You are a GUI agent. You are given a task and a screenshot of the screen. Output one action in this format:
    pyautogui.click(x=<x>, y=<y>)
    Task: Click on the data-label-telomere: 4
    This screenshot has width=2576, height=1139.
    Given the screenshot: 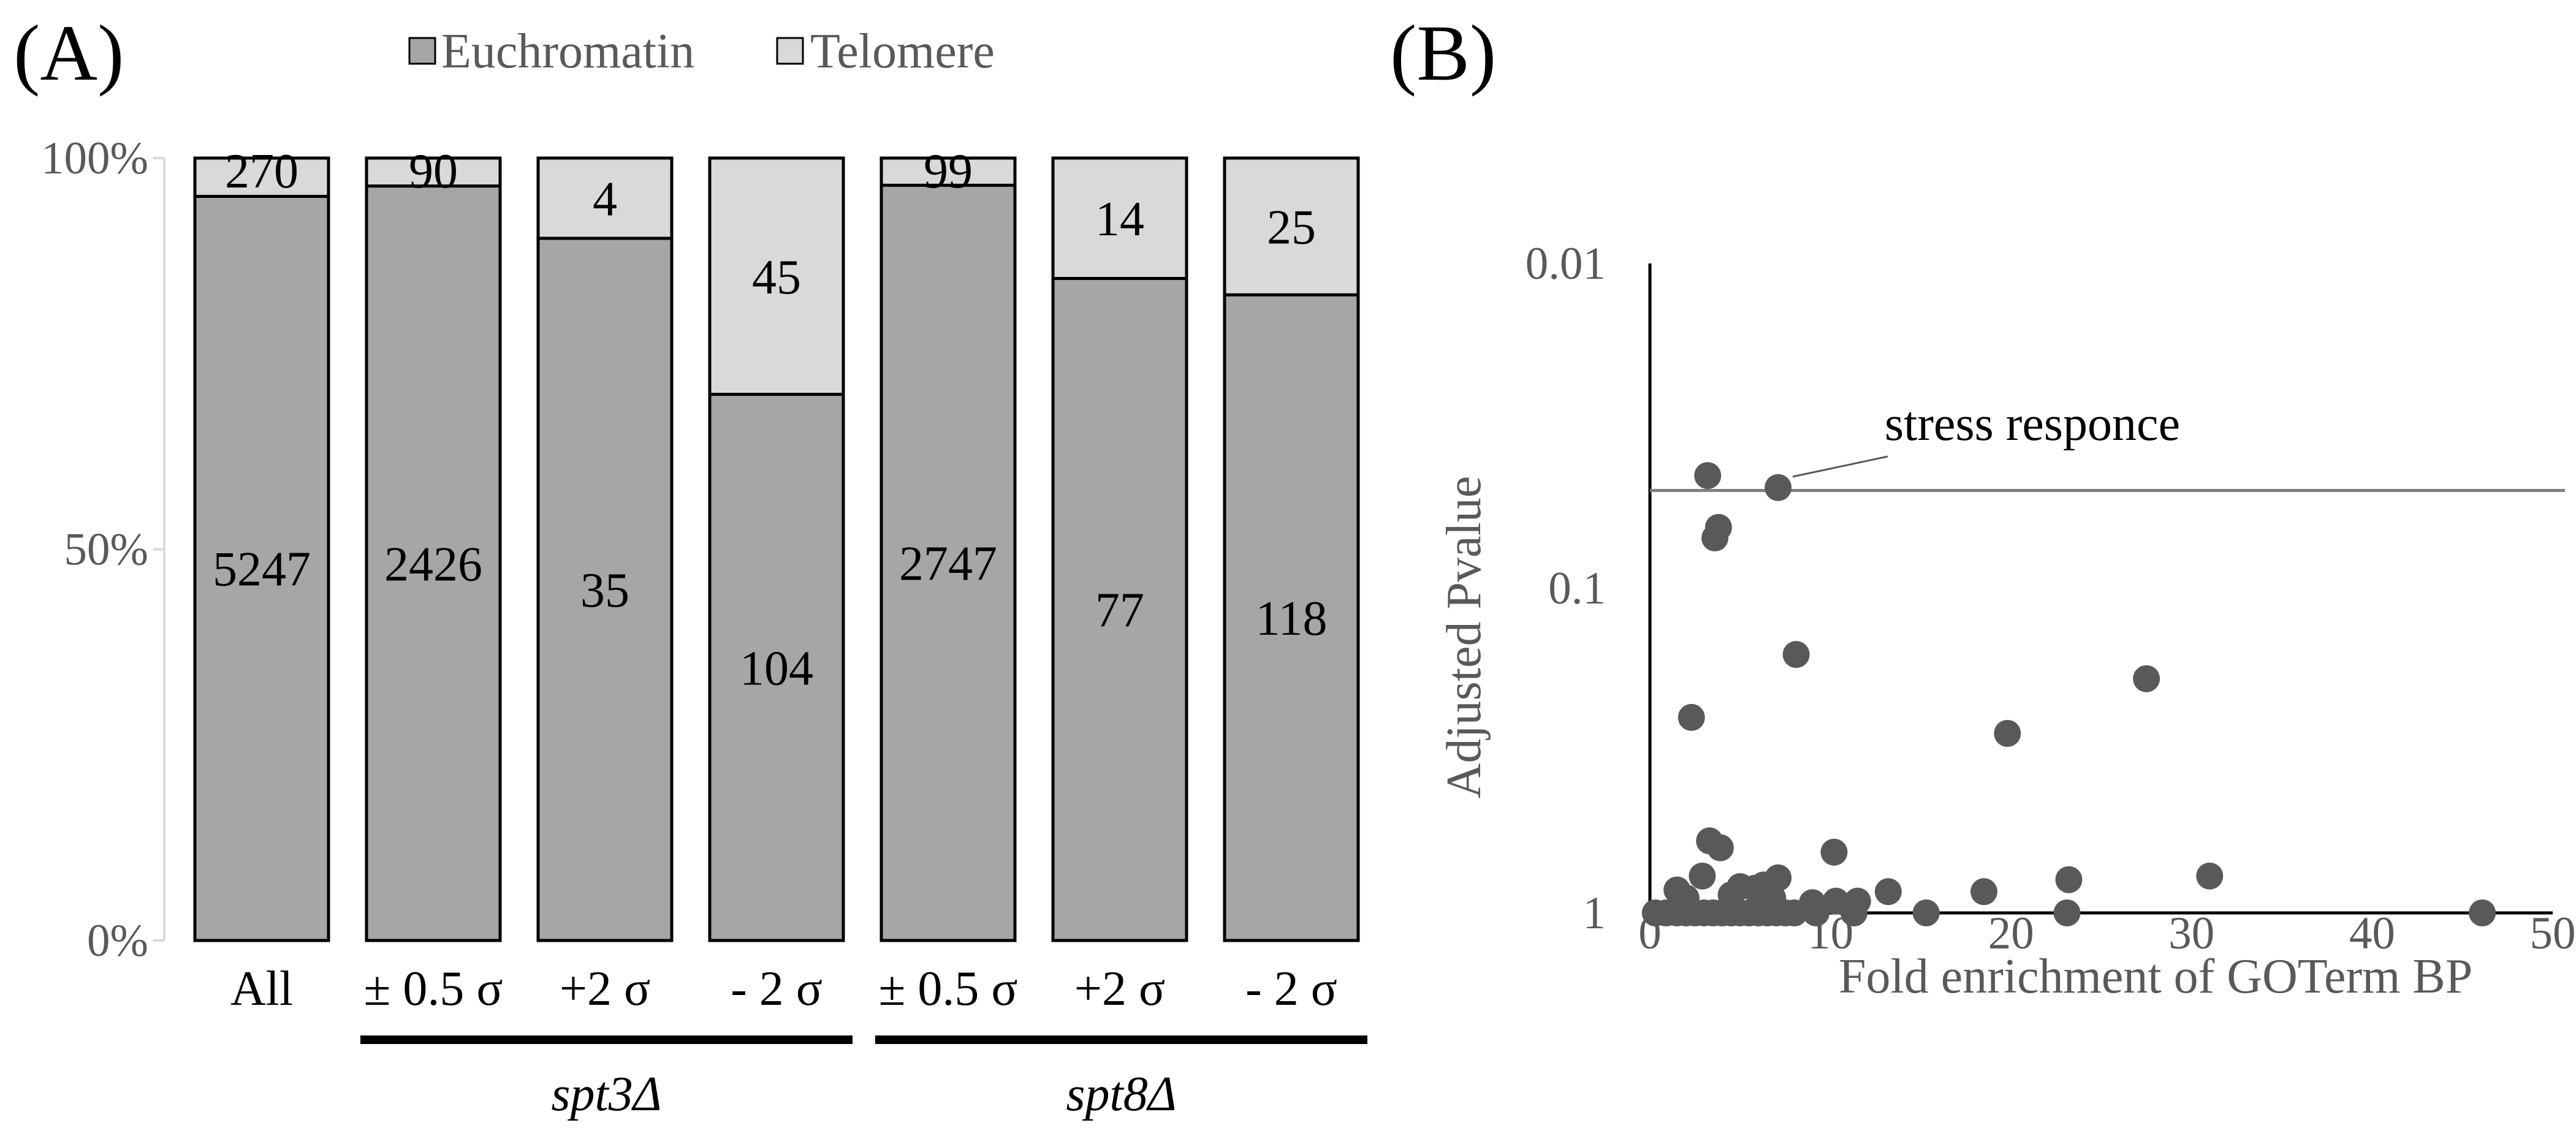 What is the action you would take?
    pyautogui.click(x=605, y=199)
    